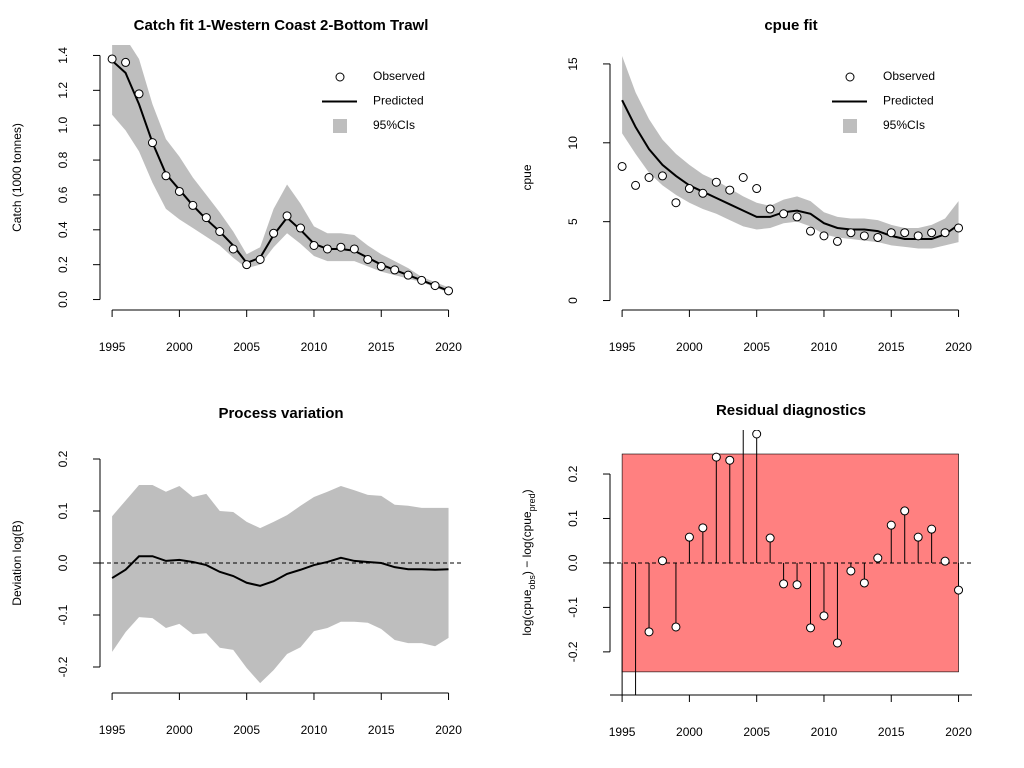  What do you see at coordinates (573, 221) in the screenshot?
I see `y-tick-label: 5` at bounding box center [573, 221].